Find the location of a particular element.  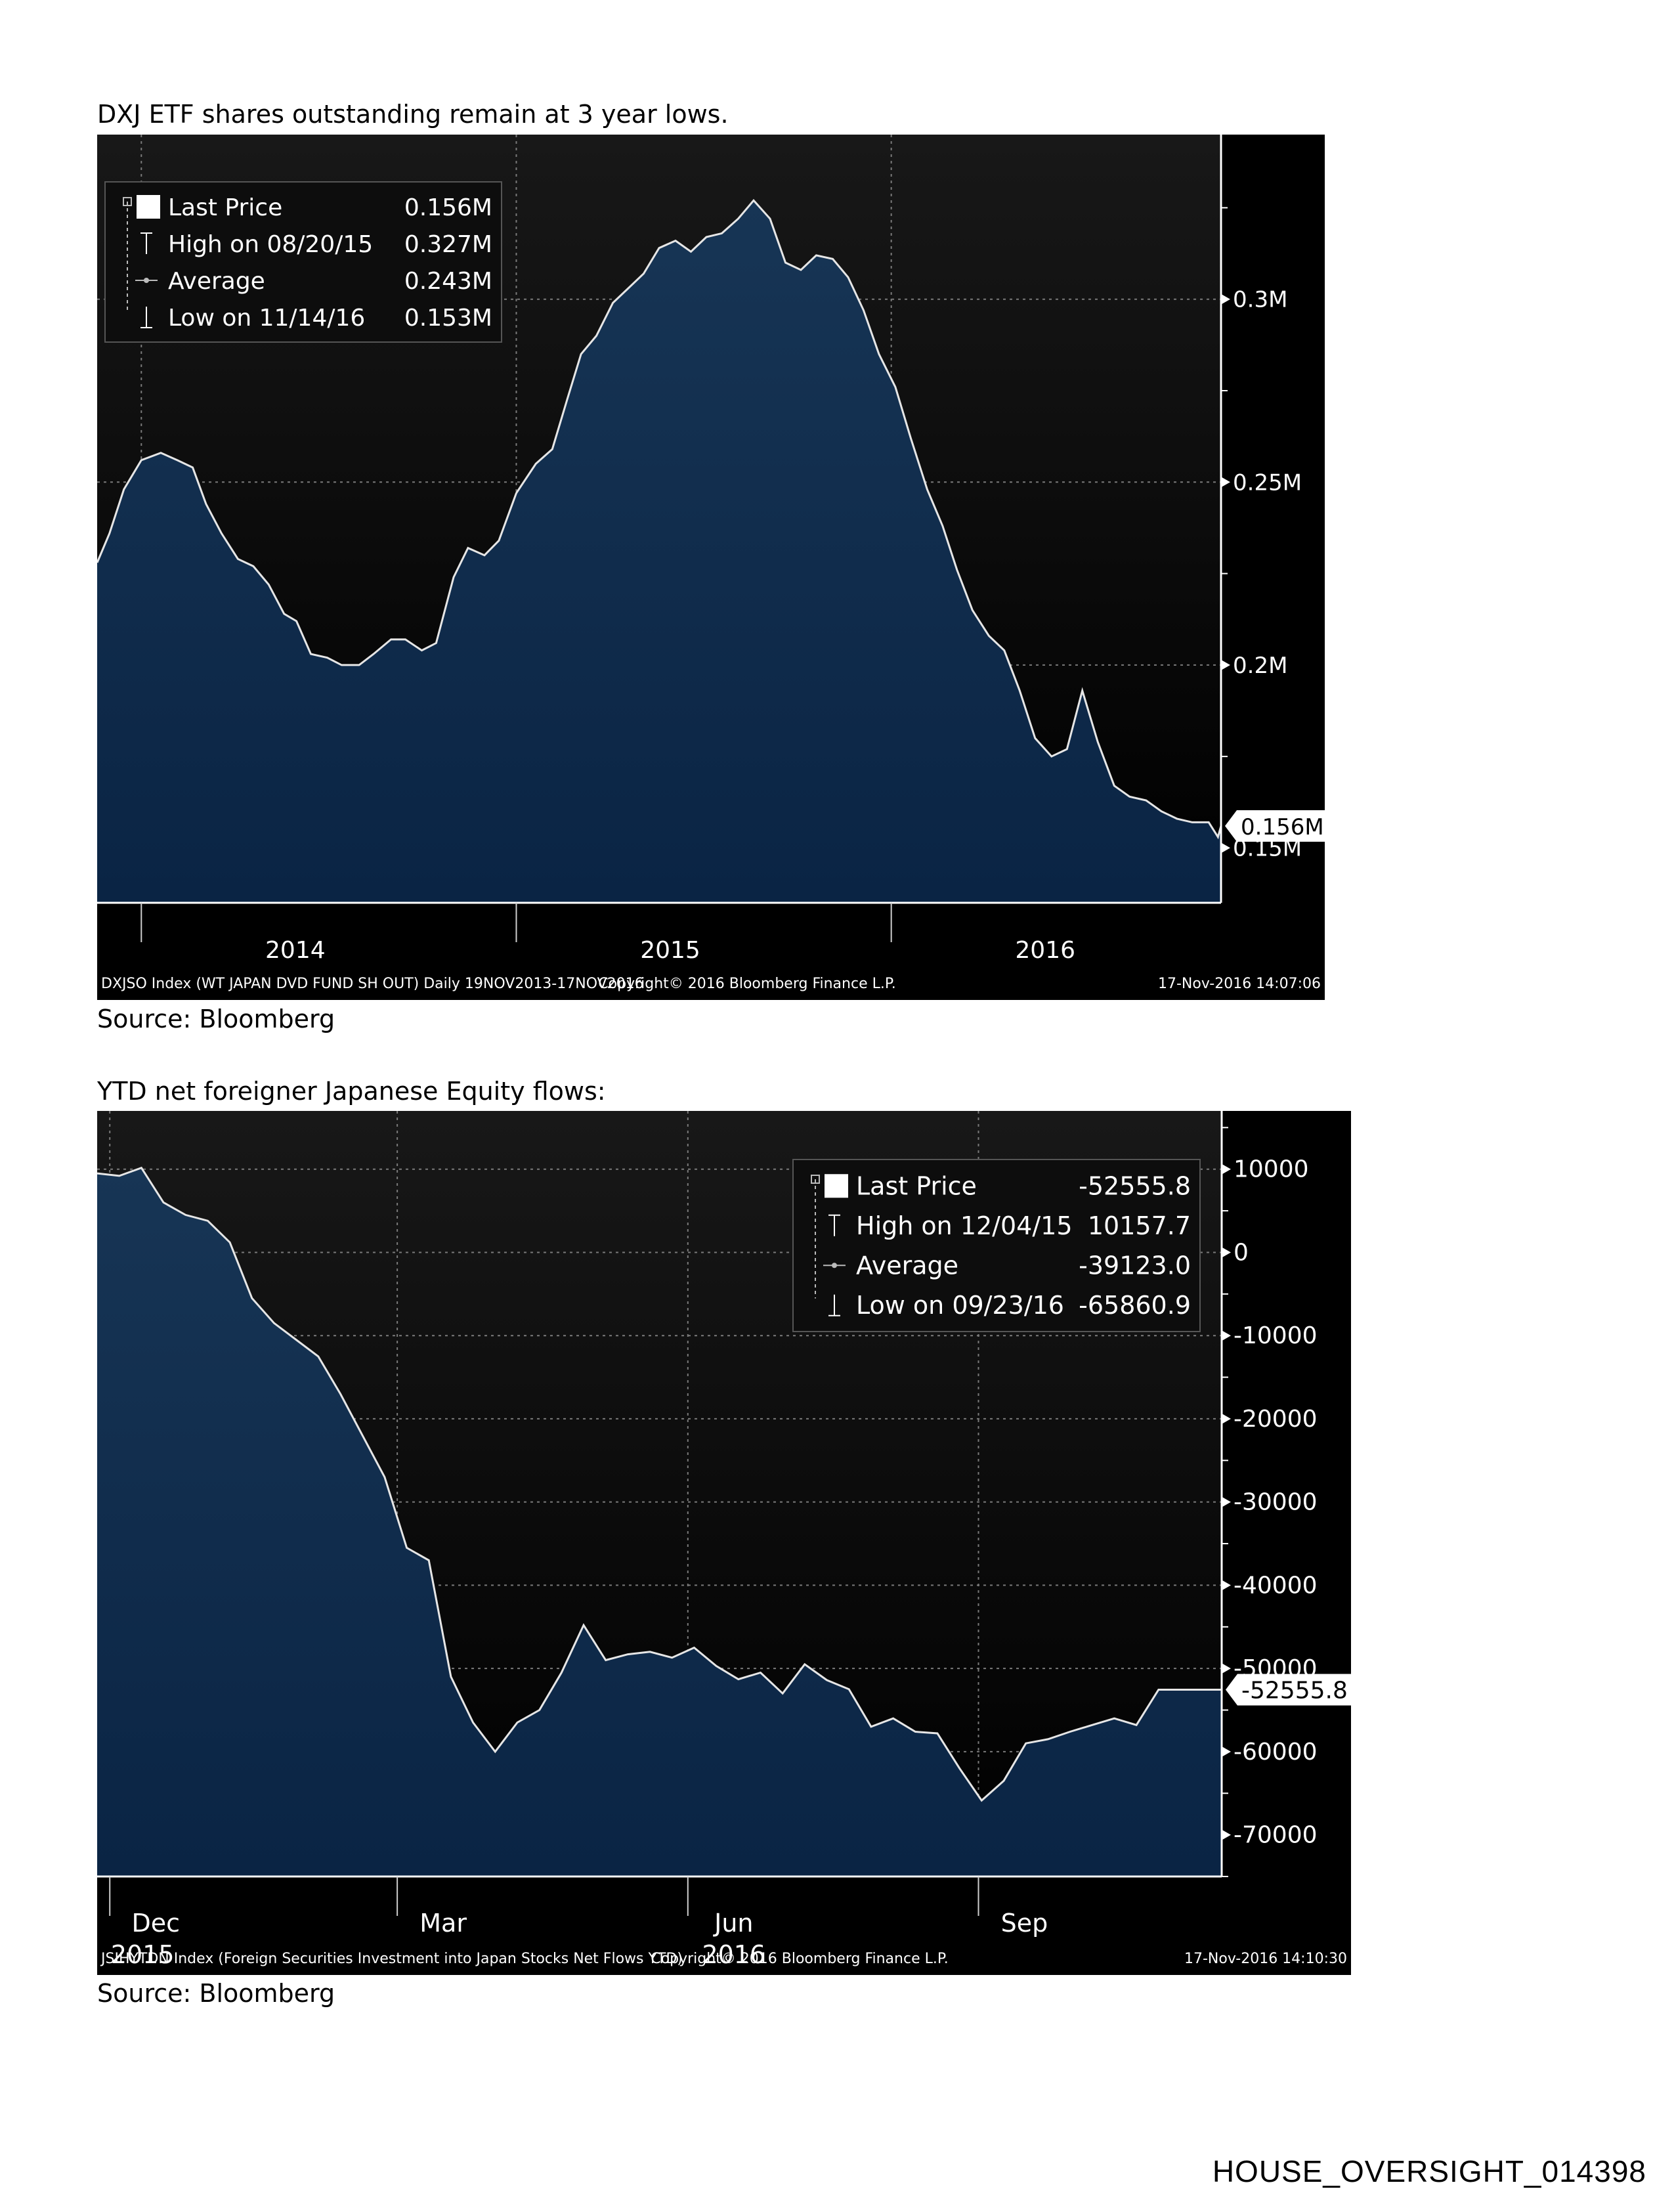

legend-label: High on 12/04/15 is located at coordinates (964, 1225).